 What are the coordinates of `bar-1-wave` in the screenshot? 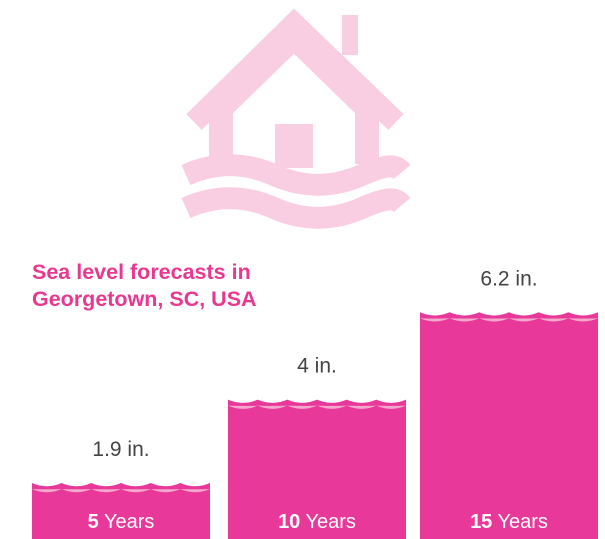 It's located at (121, 491).